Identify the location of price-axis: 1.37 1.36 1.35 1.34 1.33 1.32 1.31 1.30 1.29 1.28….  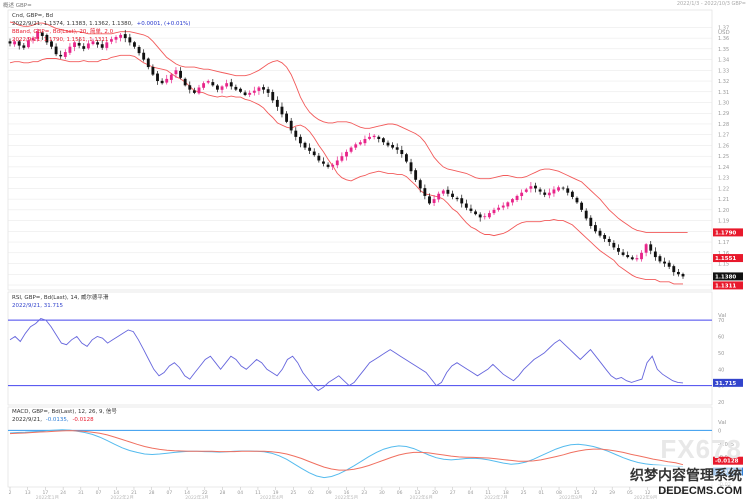
(723, 157).